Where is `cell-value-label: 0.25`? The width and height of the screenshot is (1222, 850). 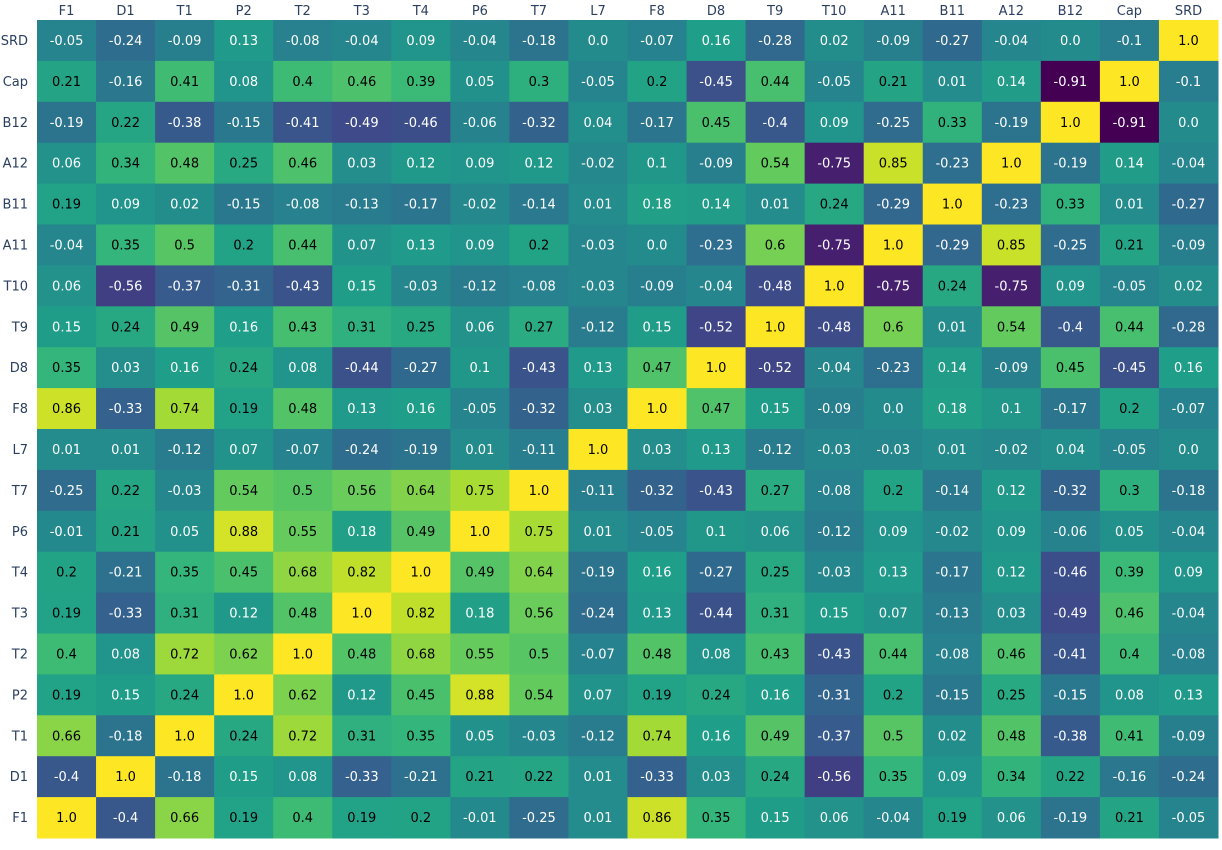
cell-value-label: 0.25 is located at coordinates (775, 573).